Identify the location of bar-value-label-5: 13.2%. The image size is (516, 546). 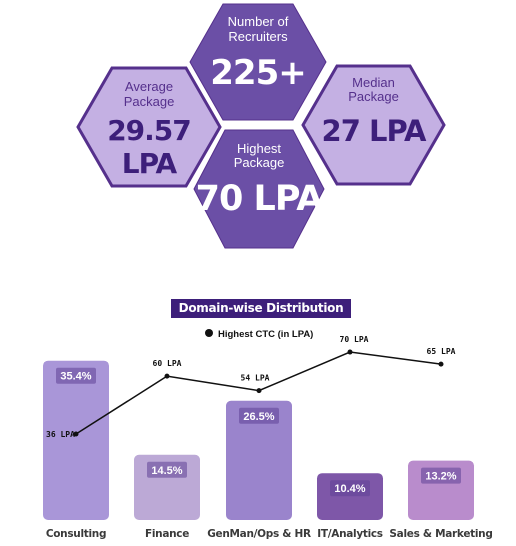
(440, 477).